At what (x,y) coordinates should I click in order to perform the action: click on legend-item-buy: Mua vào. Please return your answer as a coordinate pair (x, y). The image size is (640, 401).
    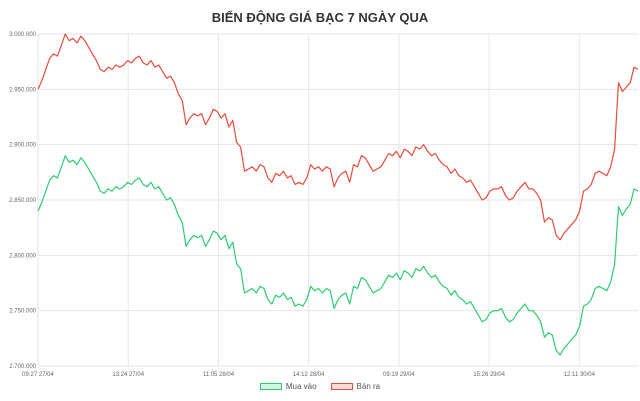
    Looking at the image, I should click on (288, 386).